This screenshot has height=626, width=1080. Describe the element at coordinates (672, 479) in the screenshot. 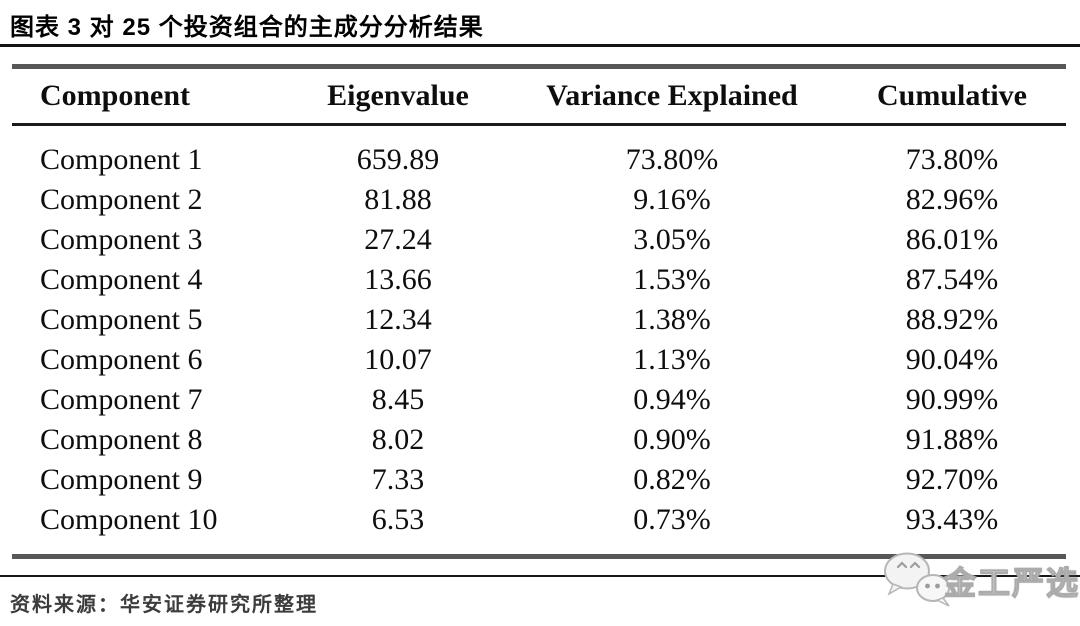

I see `variance-cell: 0.82%` at that location.